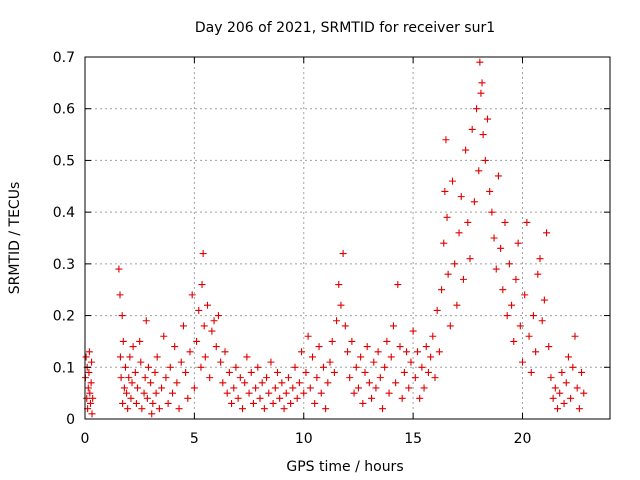  What do you see at coordinates (64, 213) in the screenshot?
I see `y-tick-label: 0.4` at bounding box center [64, 213].